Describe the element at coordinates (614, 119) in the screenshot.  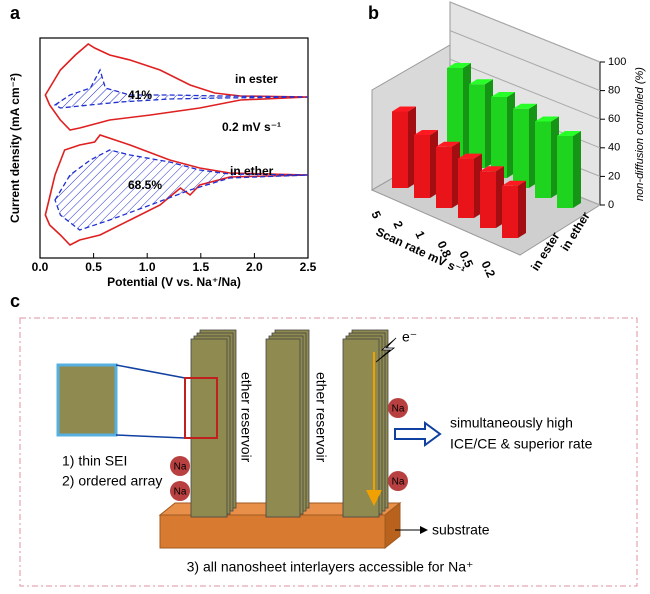
I see `z-tick-label: 60` at that location.